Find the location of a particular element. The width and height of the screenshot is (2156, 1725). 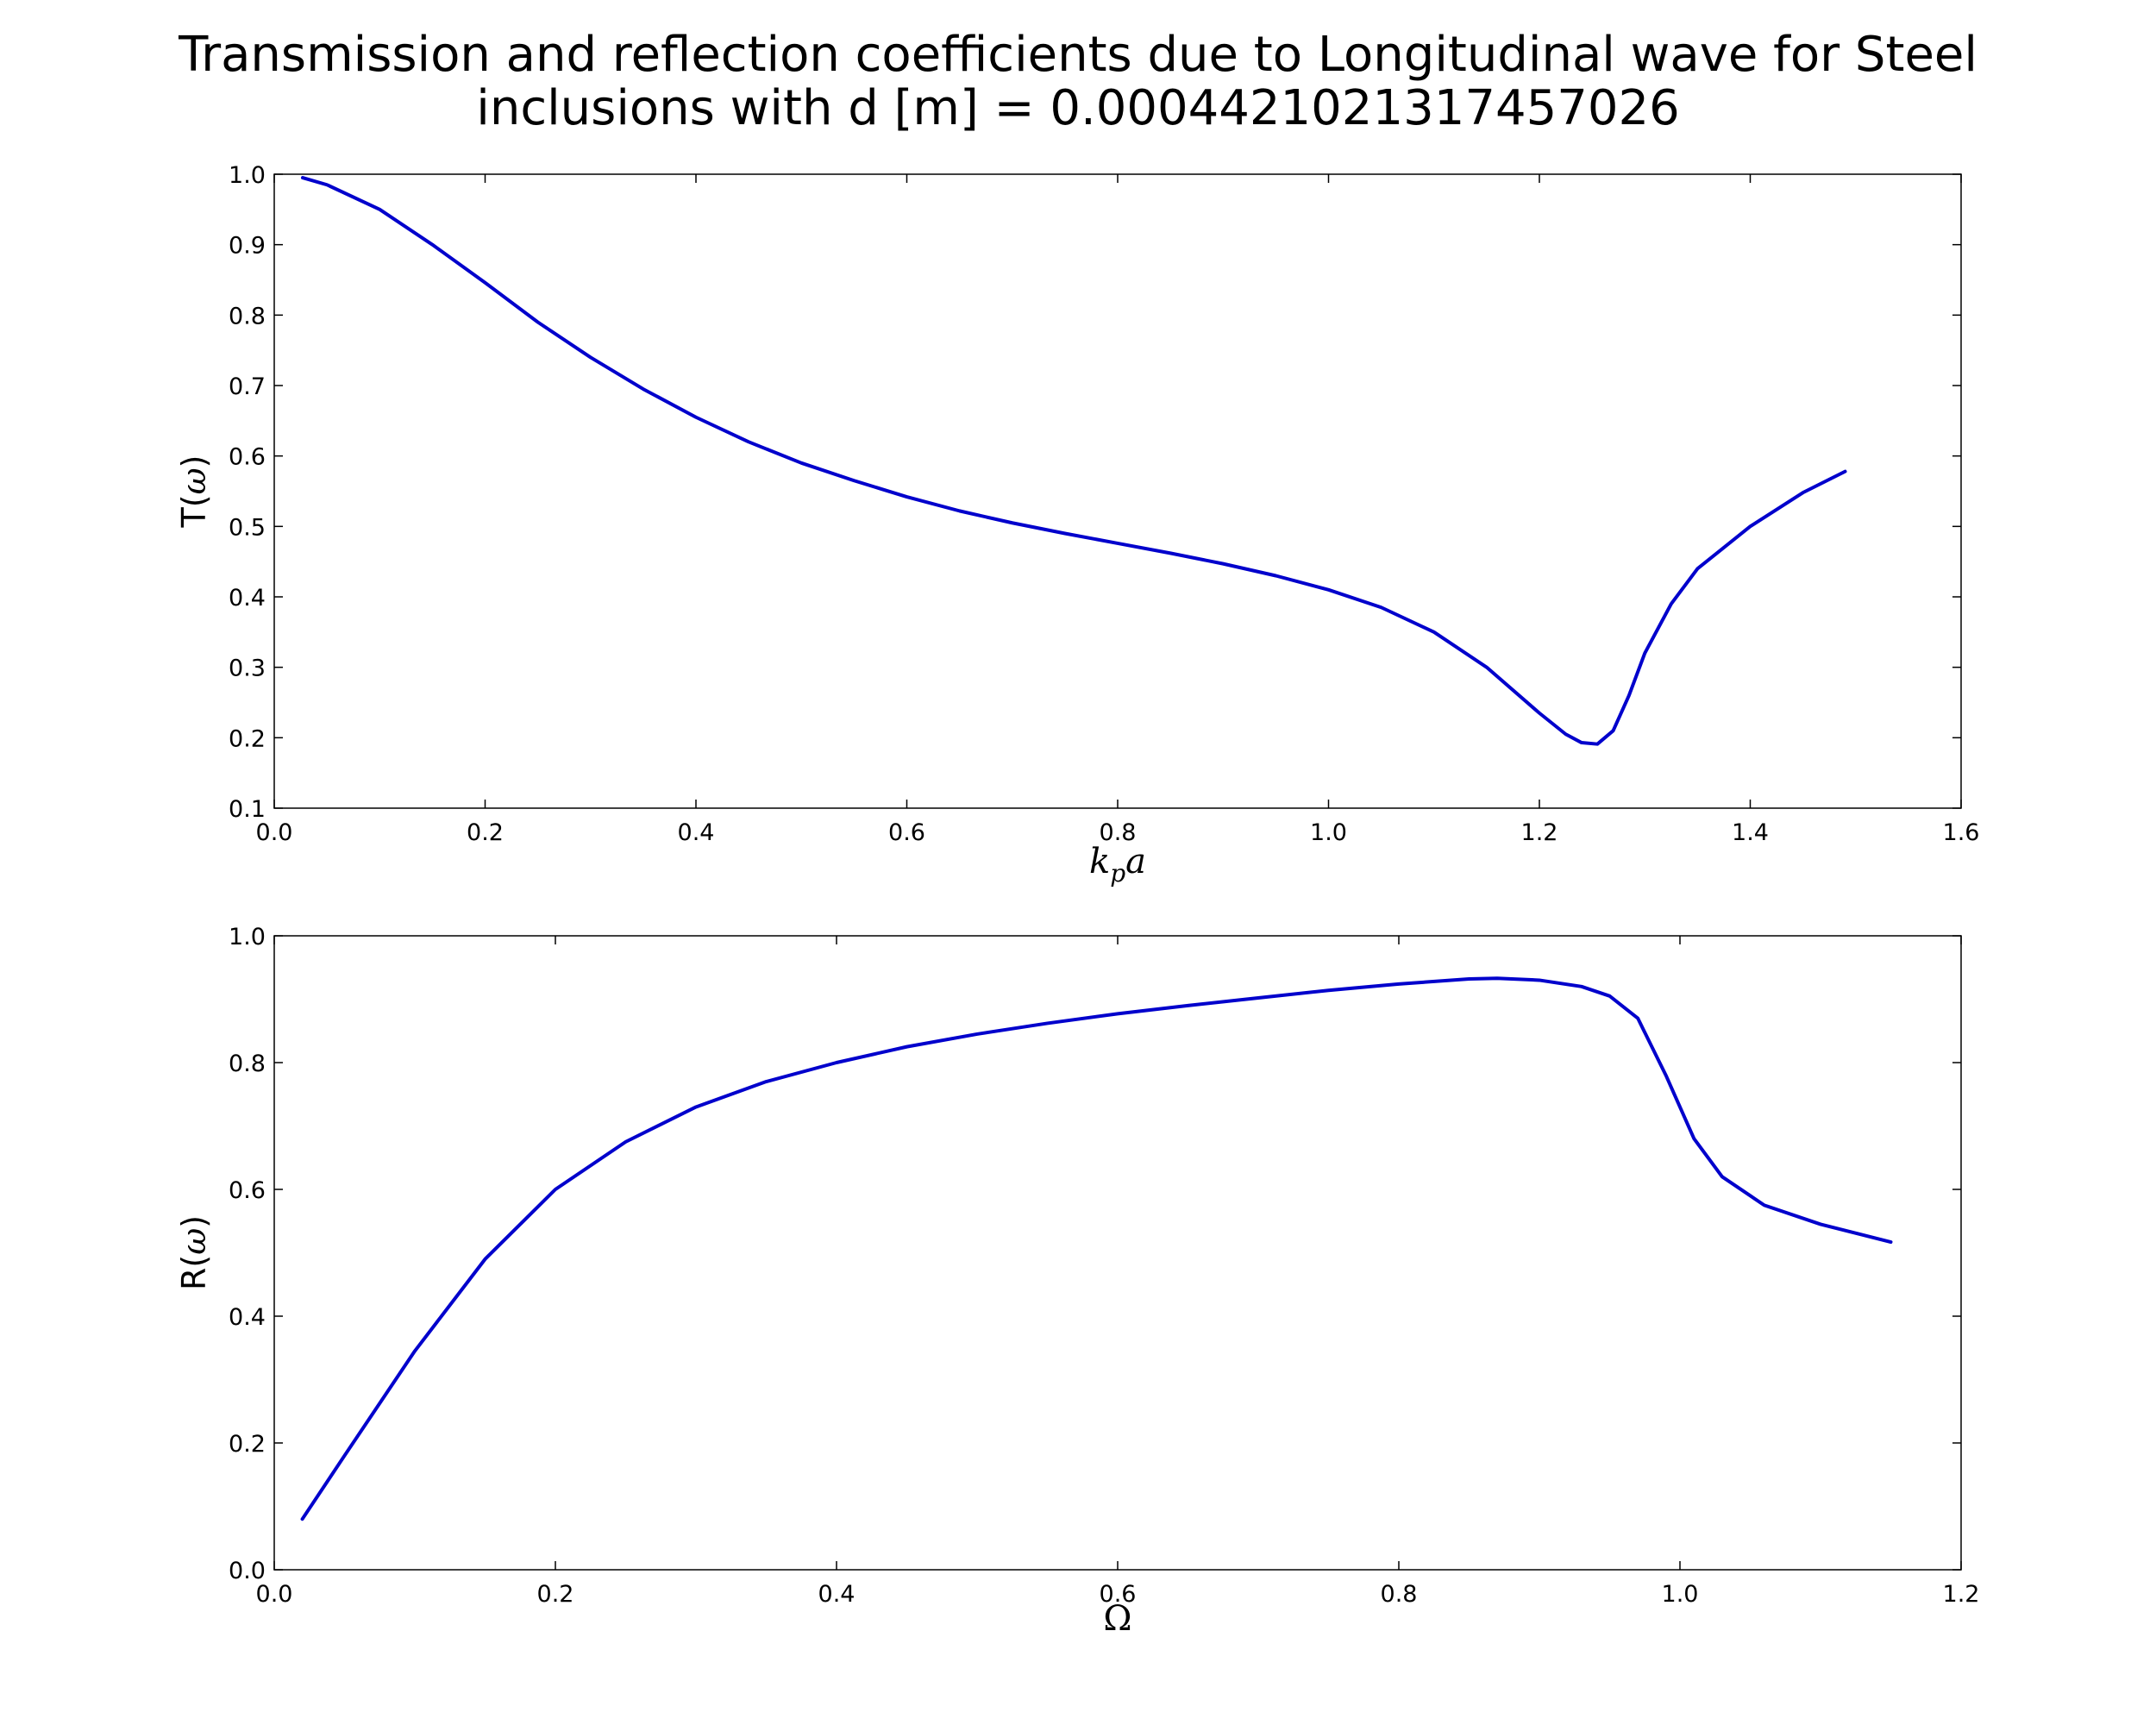

y-tick-label: 0.5 is located at coordinates (248, 527).